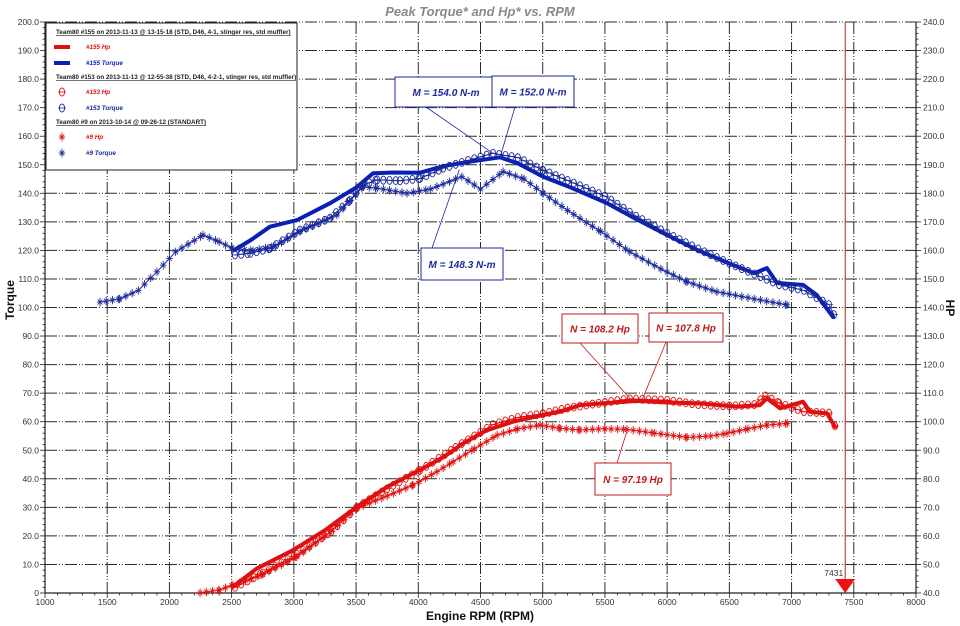 Image resolution: width=960 pixels, height=626 pixels. Describe the element at coordinates (934, 165) in the screenshot. I see `y-tick-label-right: 190.0` at that location.